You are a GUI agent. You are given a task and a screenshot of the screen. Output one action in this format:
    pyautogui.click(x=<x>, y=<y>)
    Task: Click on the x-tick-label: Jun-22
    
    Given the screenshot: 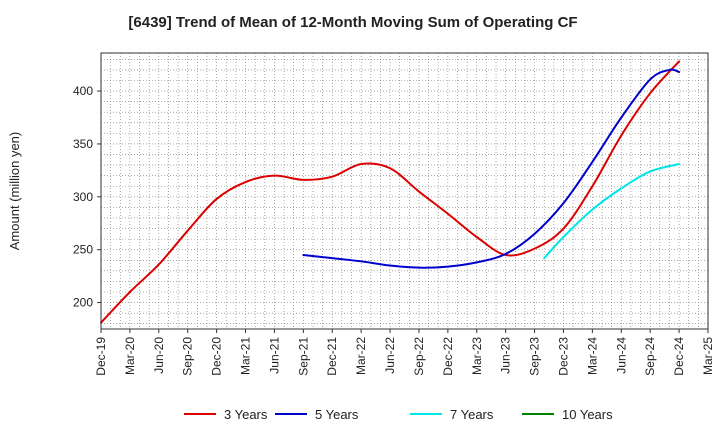 What is the action you would take?
    pyautogui.click(x=390, y=355)
    